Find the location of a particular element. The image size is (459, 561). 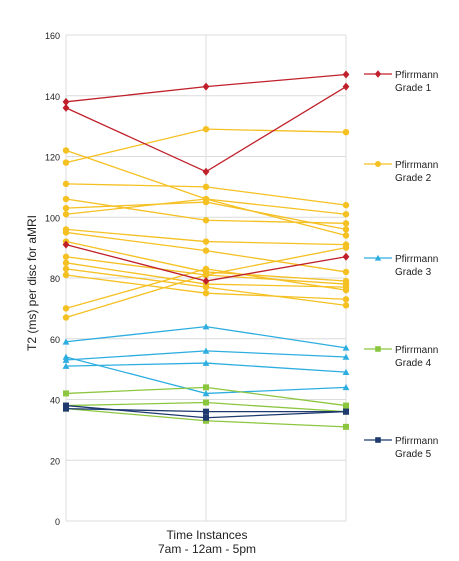

y-tick-label: 20 is located at coordinates (55, 461).